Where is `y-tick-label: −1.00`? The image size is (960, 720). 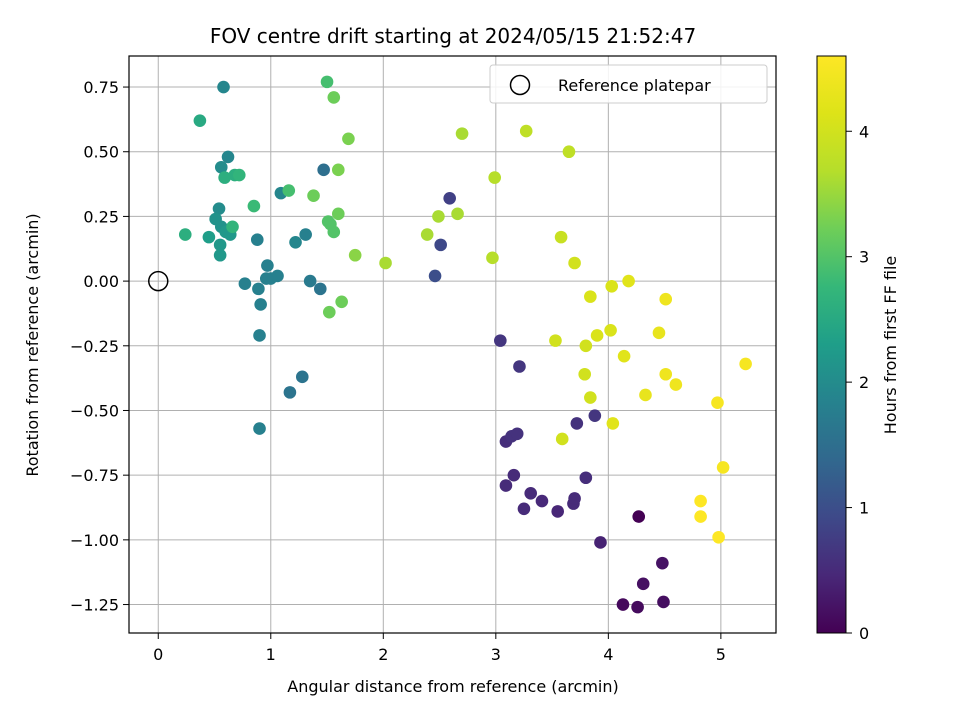 y-tick-label: −1.00 is located at coordinates (94, 540).